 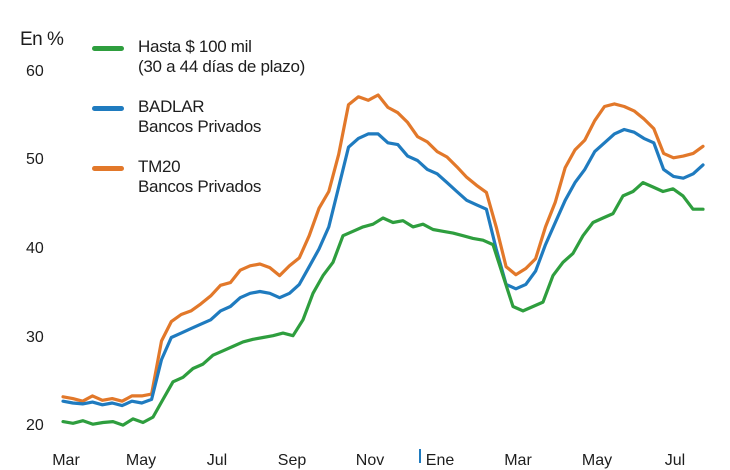 What do you see at coordinates (597, 460) in the screenshot?
I see `x-tick-may-2: May` at bounding box center [597, 460].